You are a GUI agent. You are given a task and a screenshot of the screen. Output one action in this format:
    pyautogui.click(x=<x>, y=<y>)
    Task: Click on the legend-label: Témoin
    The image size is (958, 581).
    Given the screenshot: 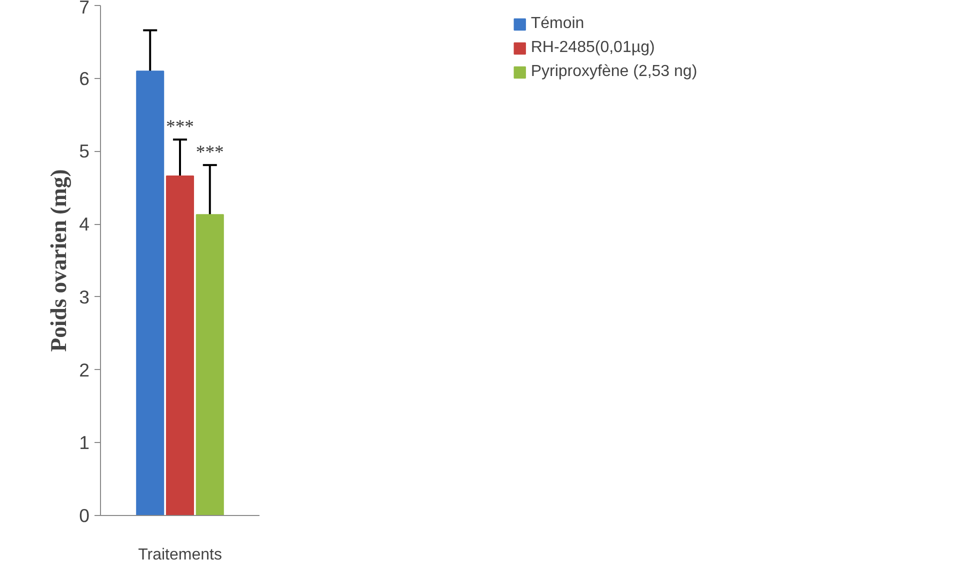 What is the action you would take?
    pyautogui.click(x=557, y=24)
    